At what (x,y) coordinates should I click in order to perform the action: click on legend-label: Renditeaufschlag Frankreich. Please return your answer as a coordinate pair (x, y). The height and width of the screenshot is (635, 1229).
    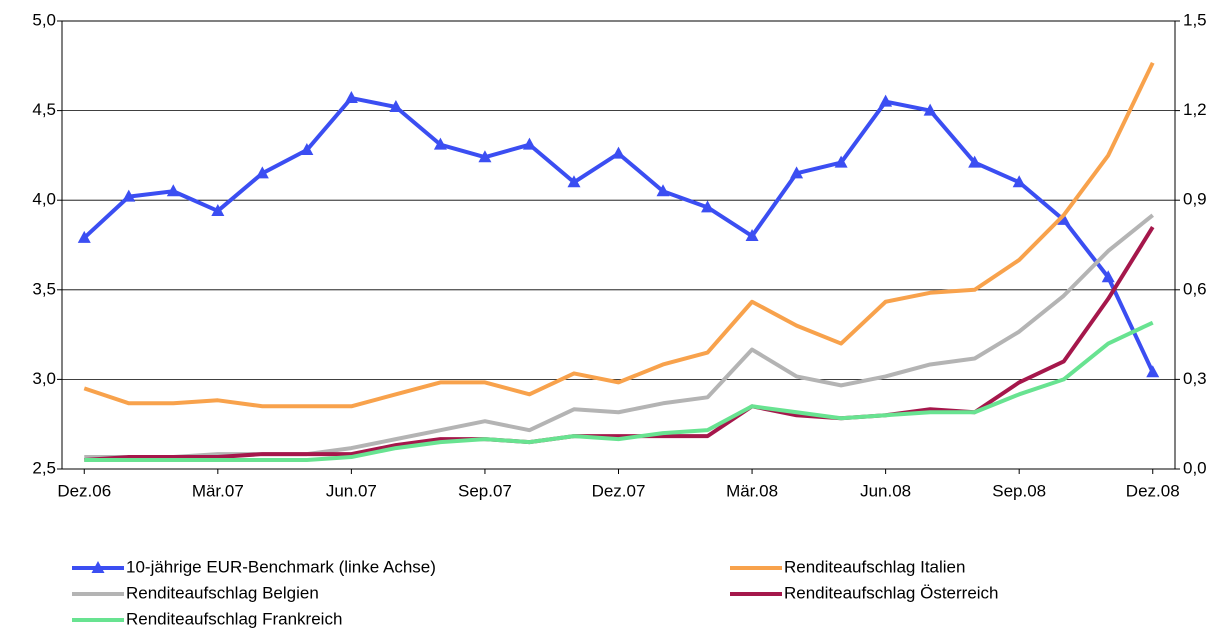
    Looking at the image, I should click on (234, 618).